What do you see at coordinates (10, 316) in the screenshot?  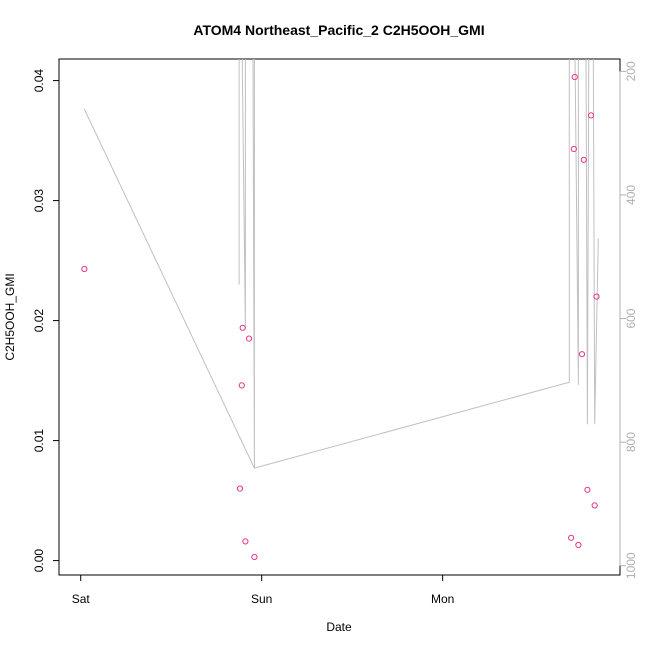 I see `y-axis-label: C2H5OOH_GMI` at bounding box center [10, 316].